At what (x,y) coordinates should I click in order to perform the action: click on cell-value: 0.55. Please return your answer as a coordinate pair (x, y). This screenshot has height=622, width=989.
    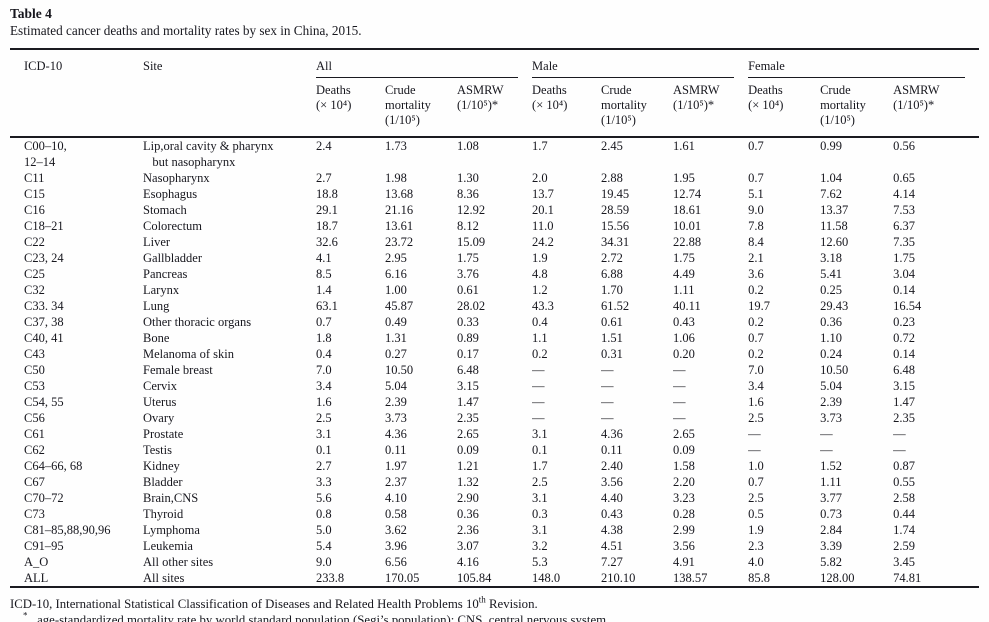
    Looking at the image, I should click on (904, 482).